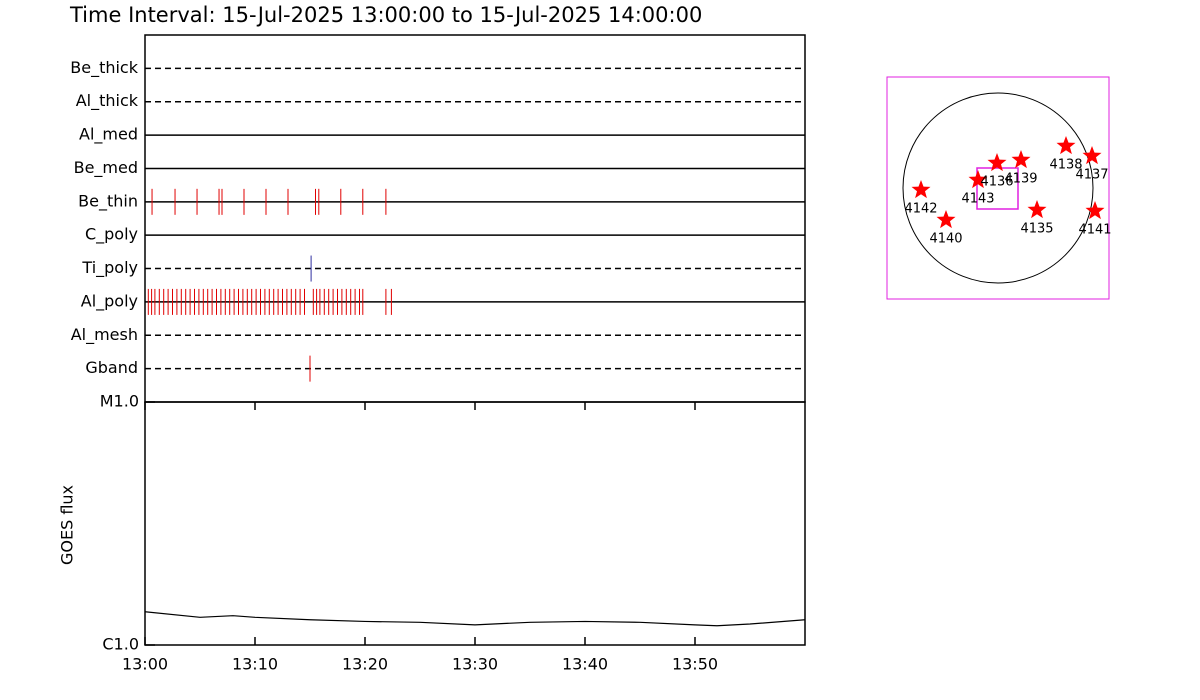 The image size is (1200, 700). I want to click on field-of-view, so click(997, 188).